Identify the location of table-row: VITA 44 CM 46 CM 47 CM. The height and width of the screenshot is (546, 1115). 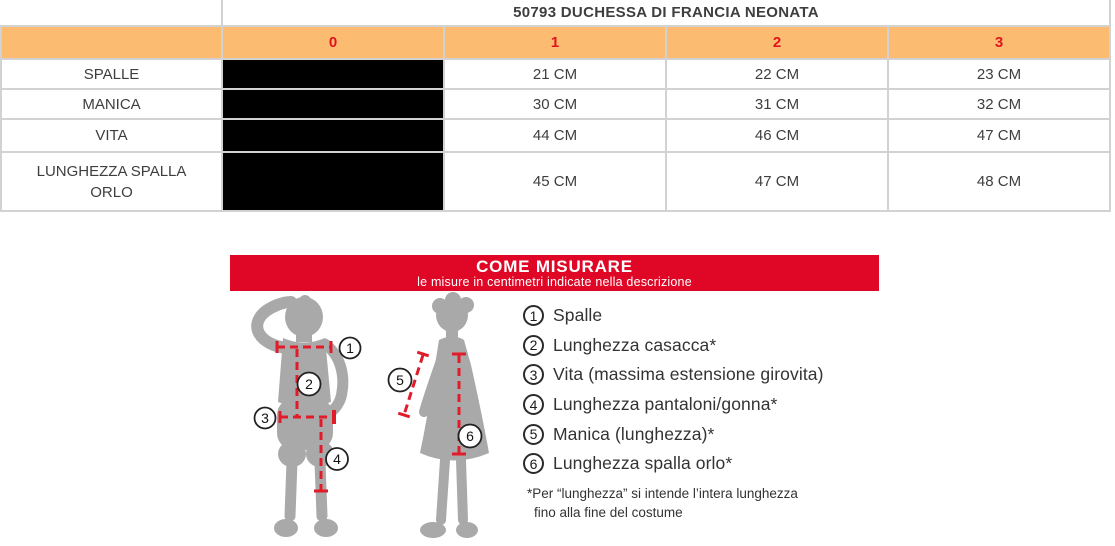
(556, 135).